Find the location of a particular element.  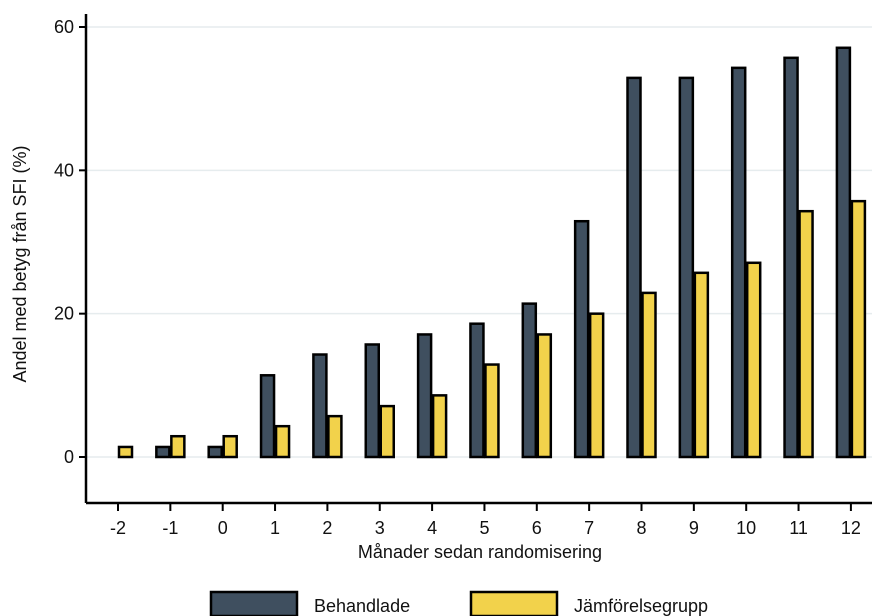

x-tick-label: 1 is located at coordinates (275, 528).